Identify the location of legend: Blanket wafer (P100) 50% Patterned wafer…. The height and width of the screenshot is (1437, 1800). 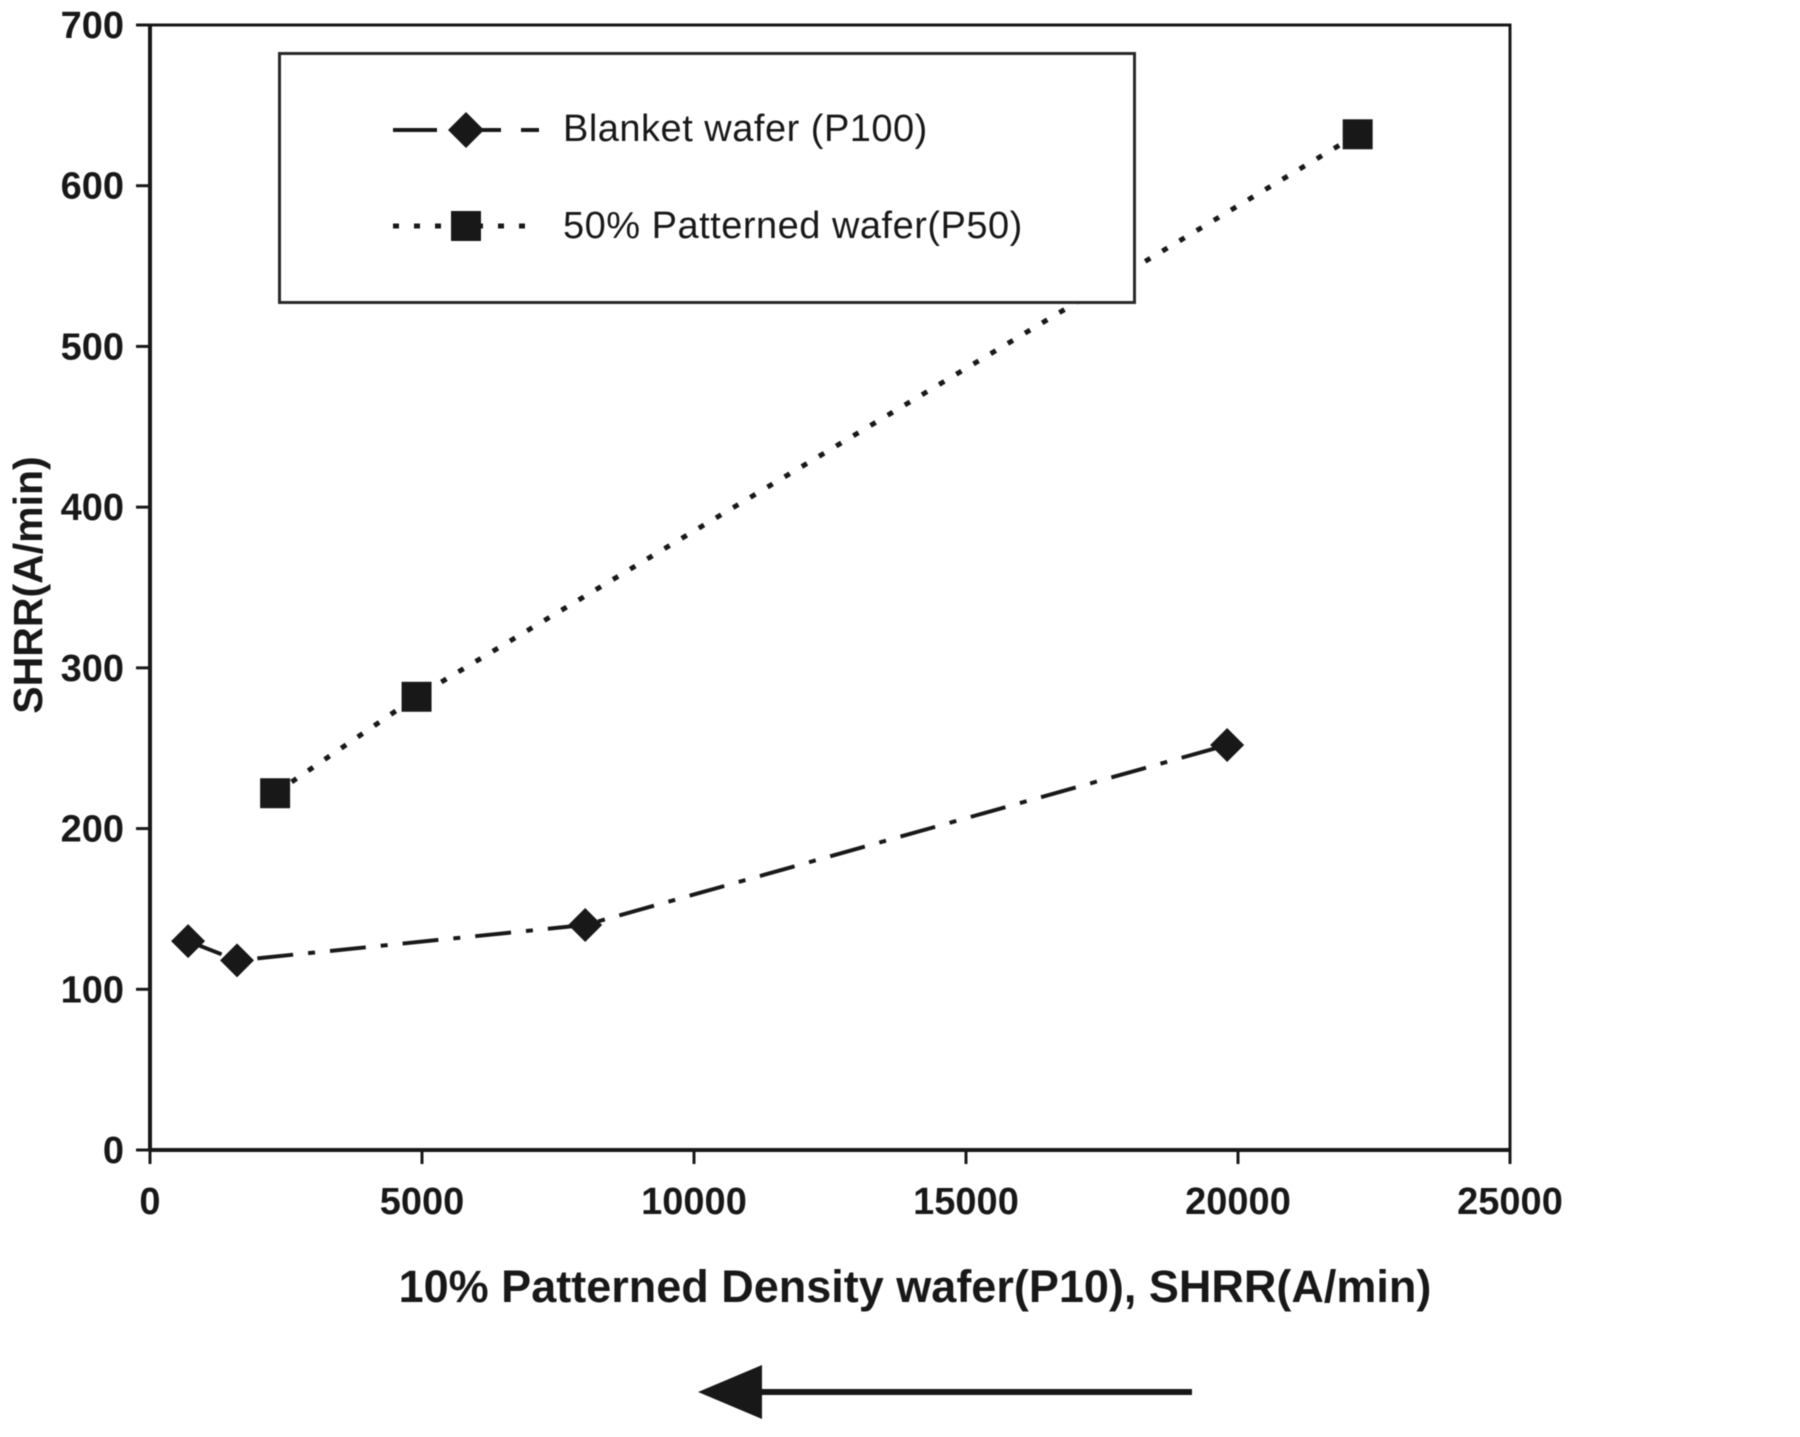
(707, 178).